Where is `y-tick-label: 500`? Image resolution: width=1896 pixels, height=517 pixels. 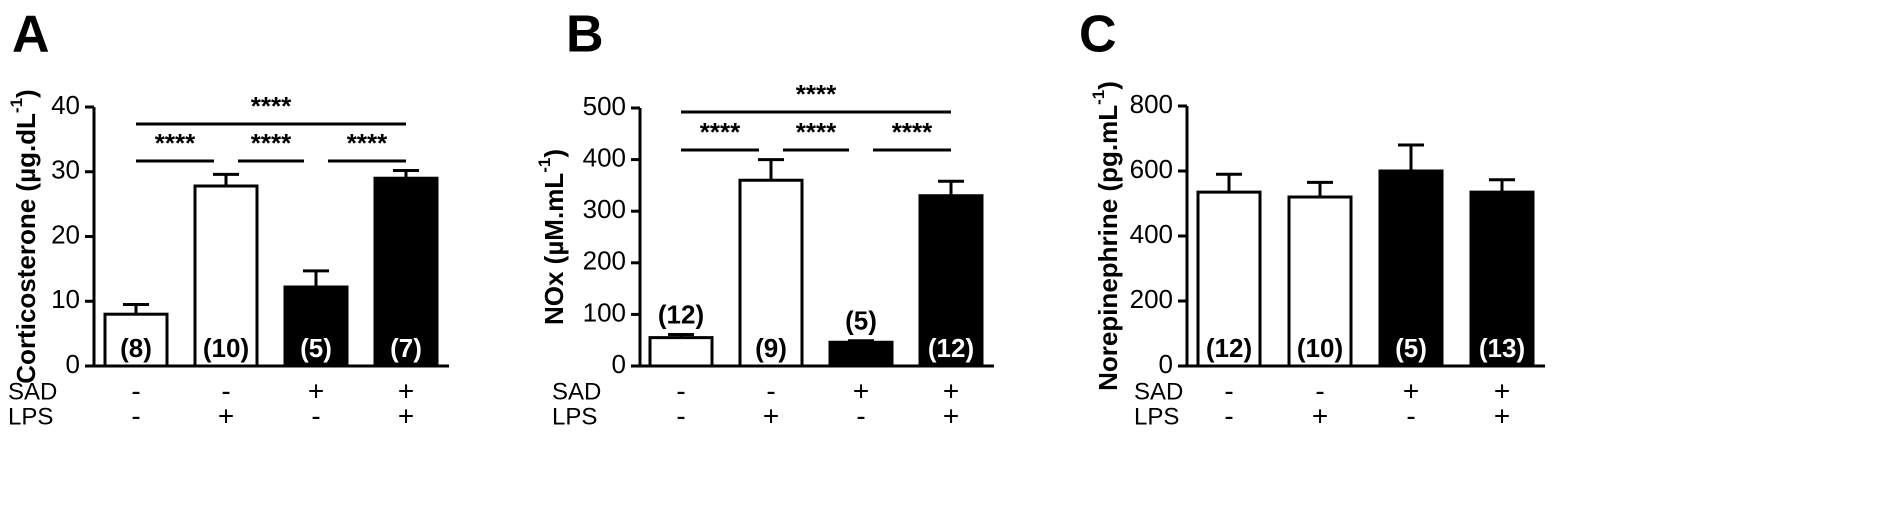
y-tick-label: 500 is located at coordinates (604, 106).